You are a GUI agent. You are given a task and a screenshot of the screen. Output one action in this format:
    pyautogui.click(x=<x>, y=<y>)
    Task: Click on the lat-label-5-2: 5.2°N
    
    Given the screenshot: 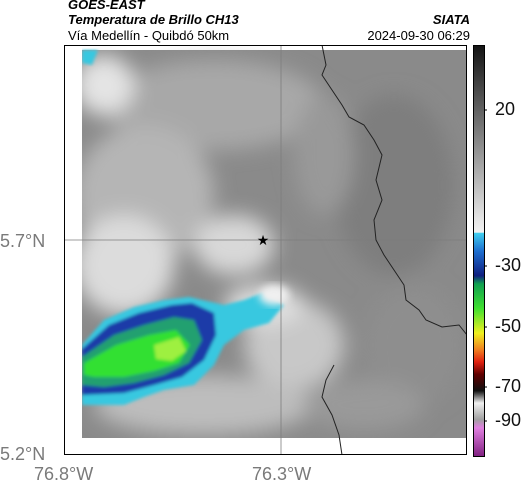 What is the action you would take?
    pyautogui.click(x=23, y=454)
    